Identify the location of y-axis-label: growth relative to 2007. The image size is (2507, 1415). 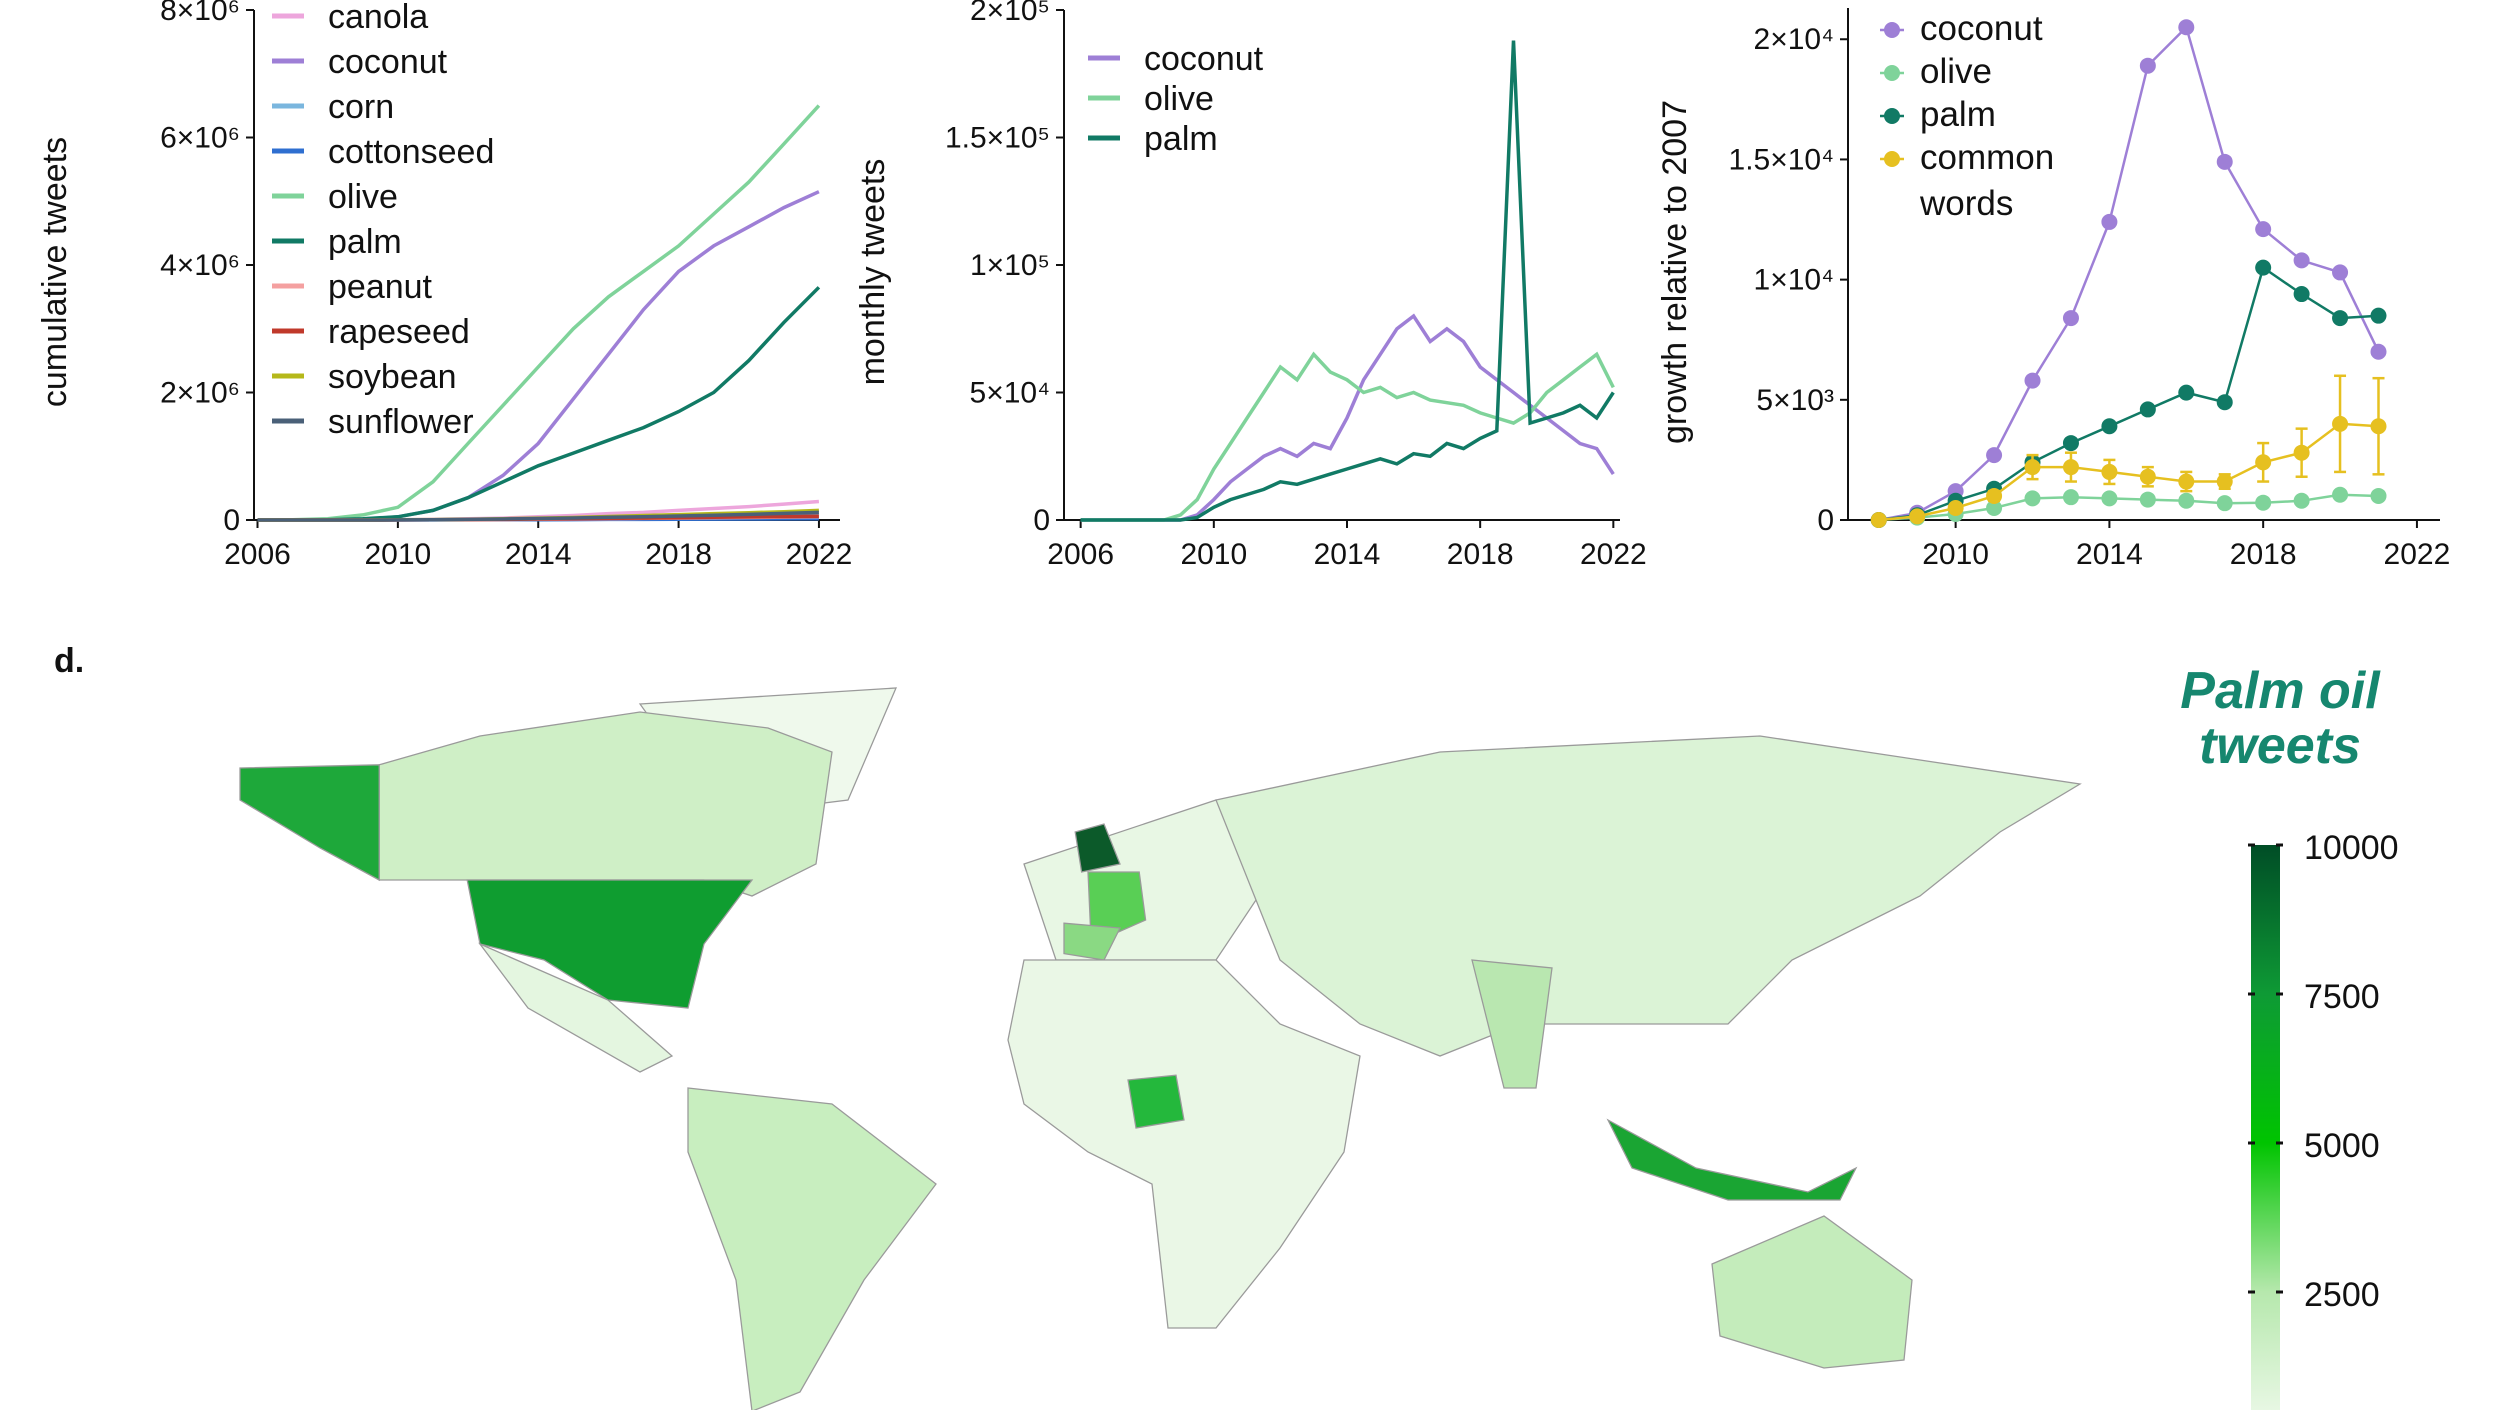
(1675, 272).